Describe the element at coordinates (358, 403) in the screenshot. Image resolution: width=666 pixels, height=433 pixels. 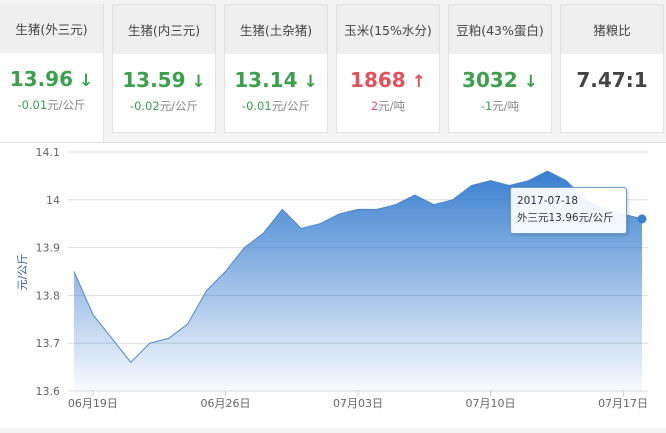
I see `x-tick-label: 07月03日` at that location.